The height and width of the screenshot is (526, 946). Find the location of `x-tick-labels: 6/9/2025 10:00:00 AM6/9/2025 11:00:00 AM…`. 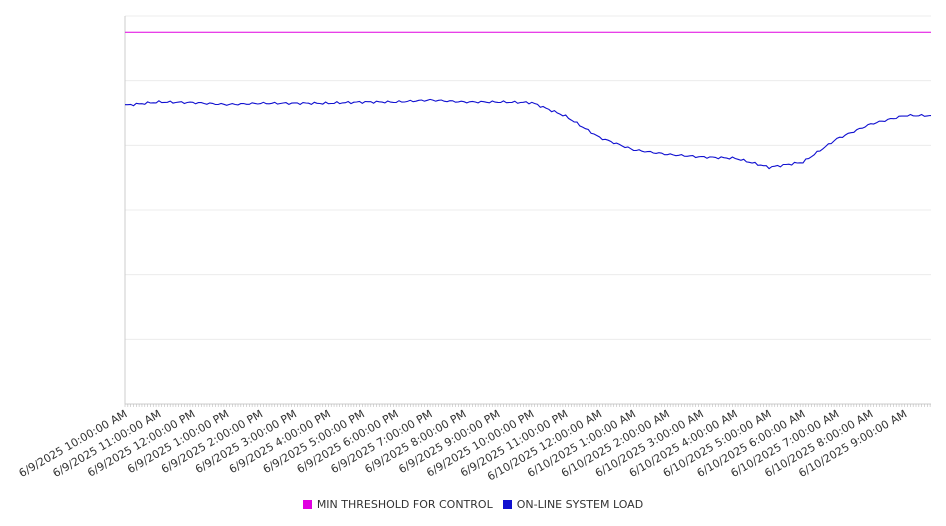

x-tick-labels: 6/9/2025 10:00:00 AM6/9/2025 11:00:00 AM… is located at coordinates (463, 445).